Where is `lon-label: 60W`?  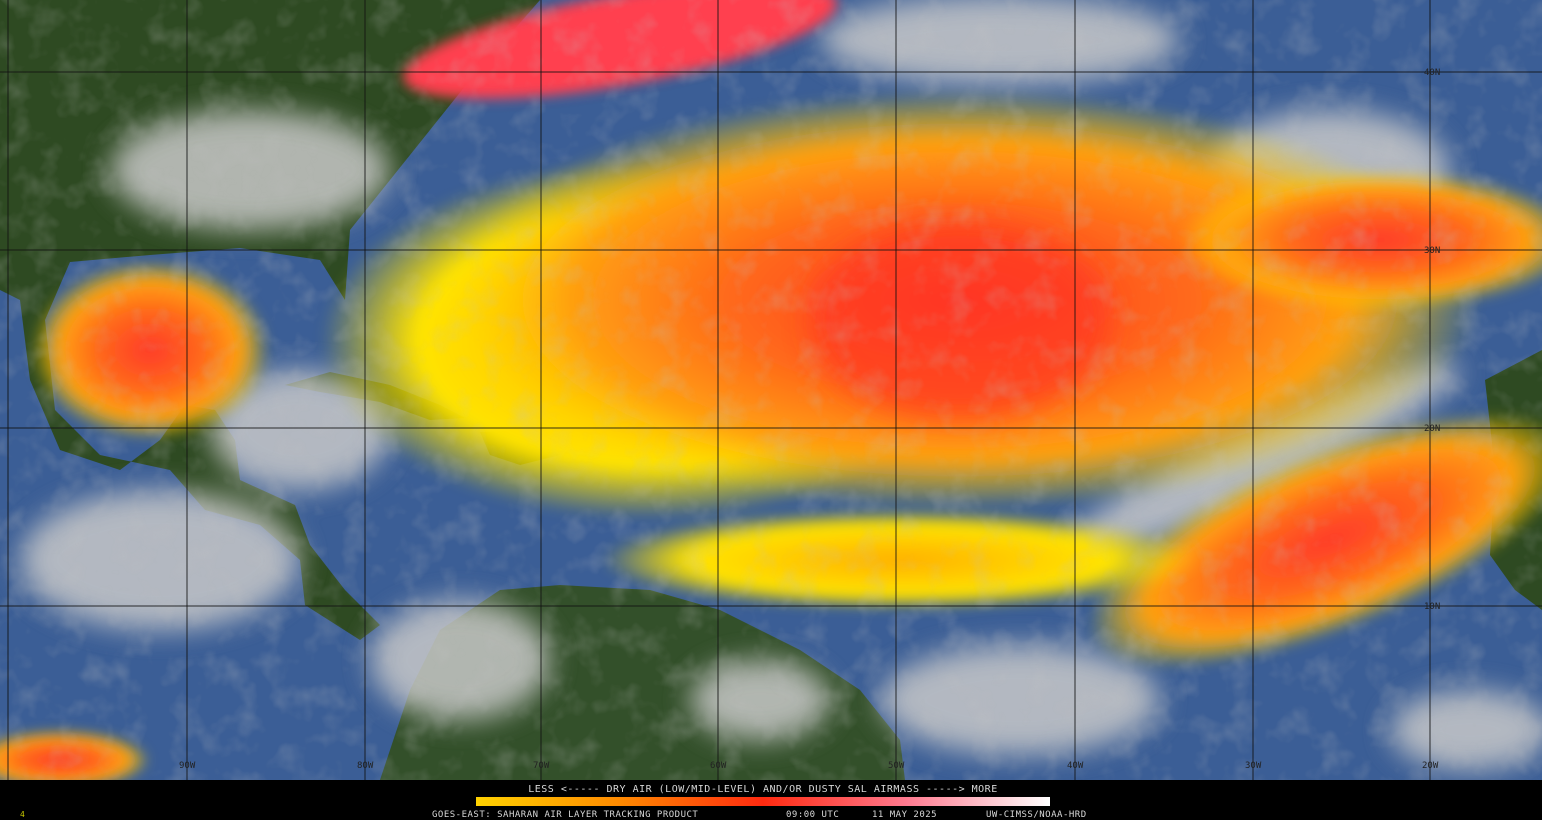
lon-label: 60W is located at coordinates (718, 766).